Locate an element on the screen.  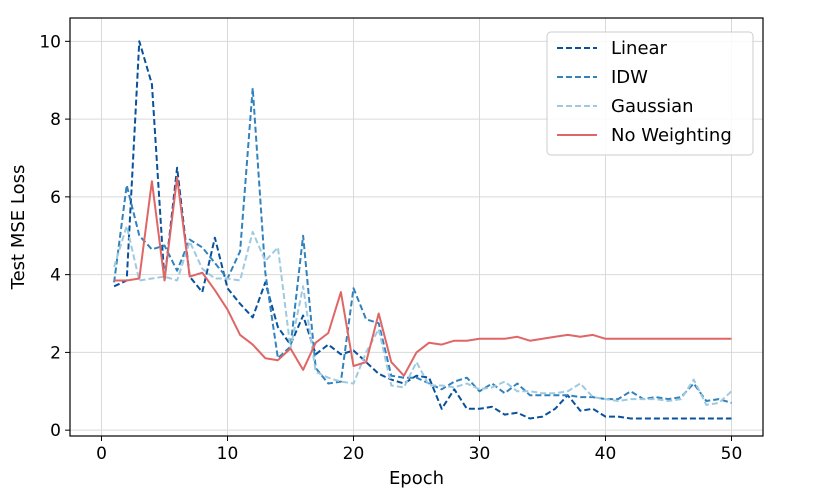
x-tick-label: 0 is located at coordinates (101, 454).